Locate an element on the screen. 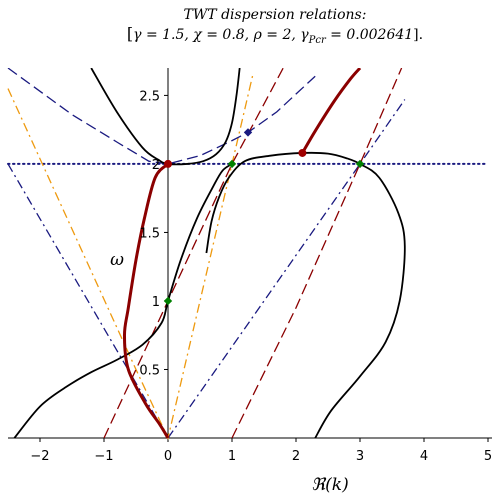 This screenshot has width=500, height=500. x-tick-label: 5 is located at coordinates (488, 456).